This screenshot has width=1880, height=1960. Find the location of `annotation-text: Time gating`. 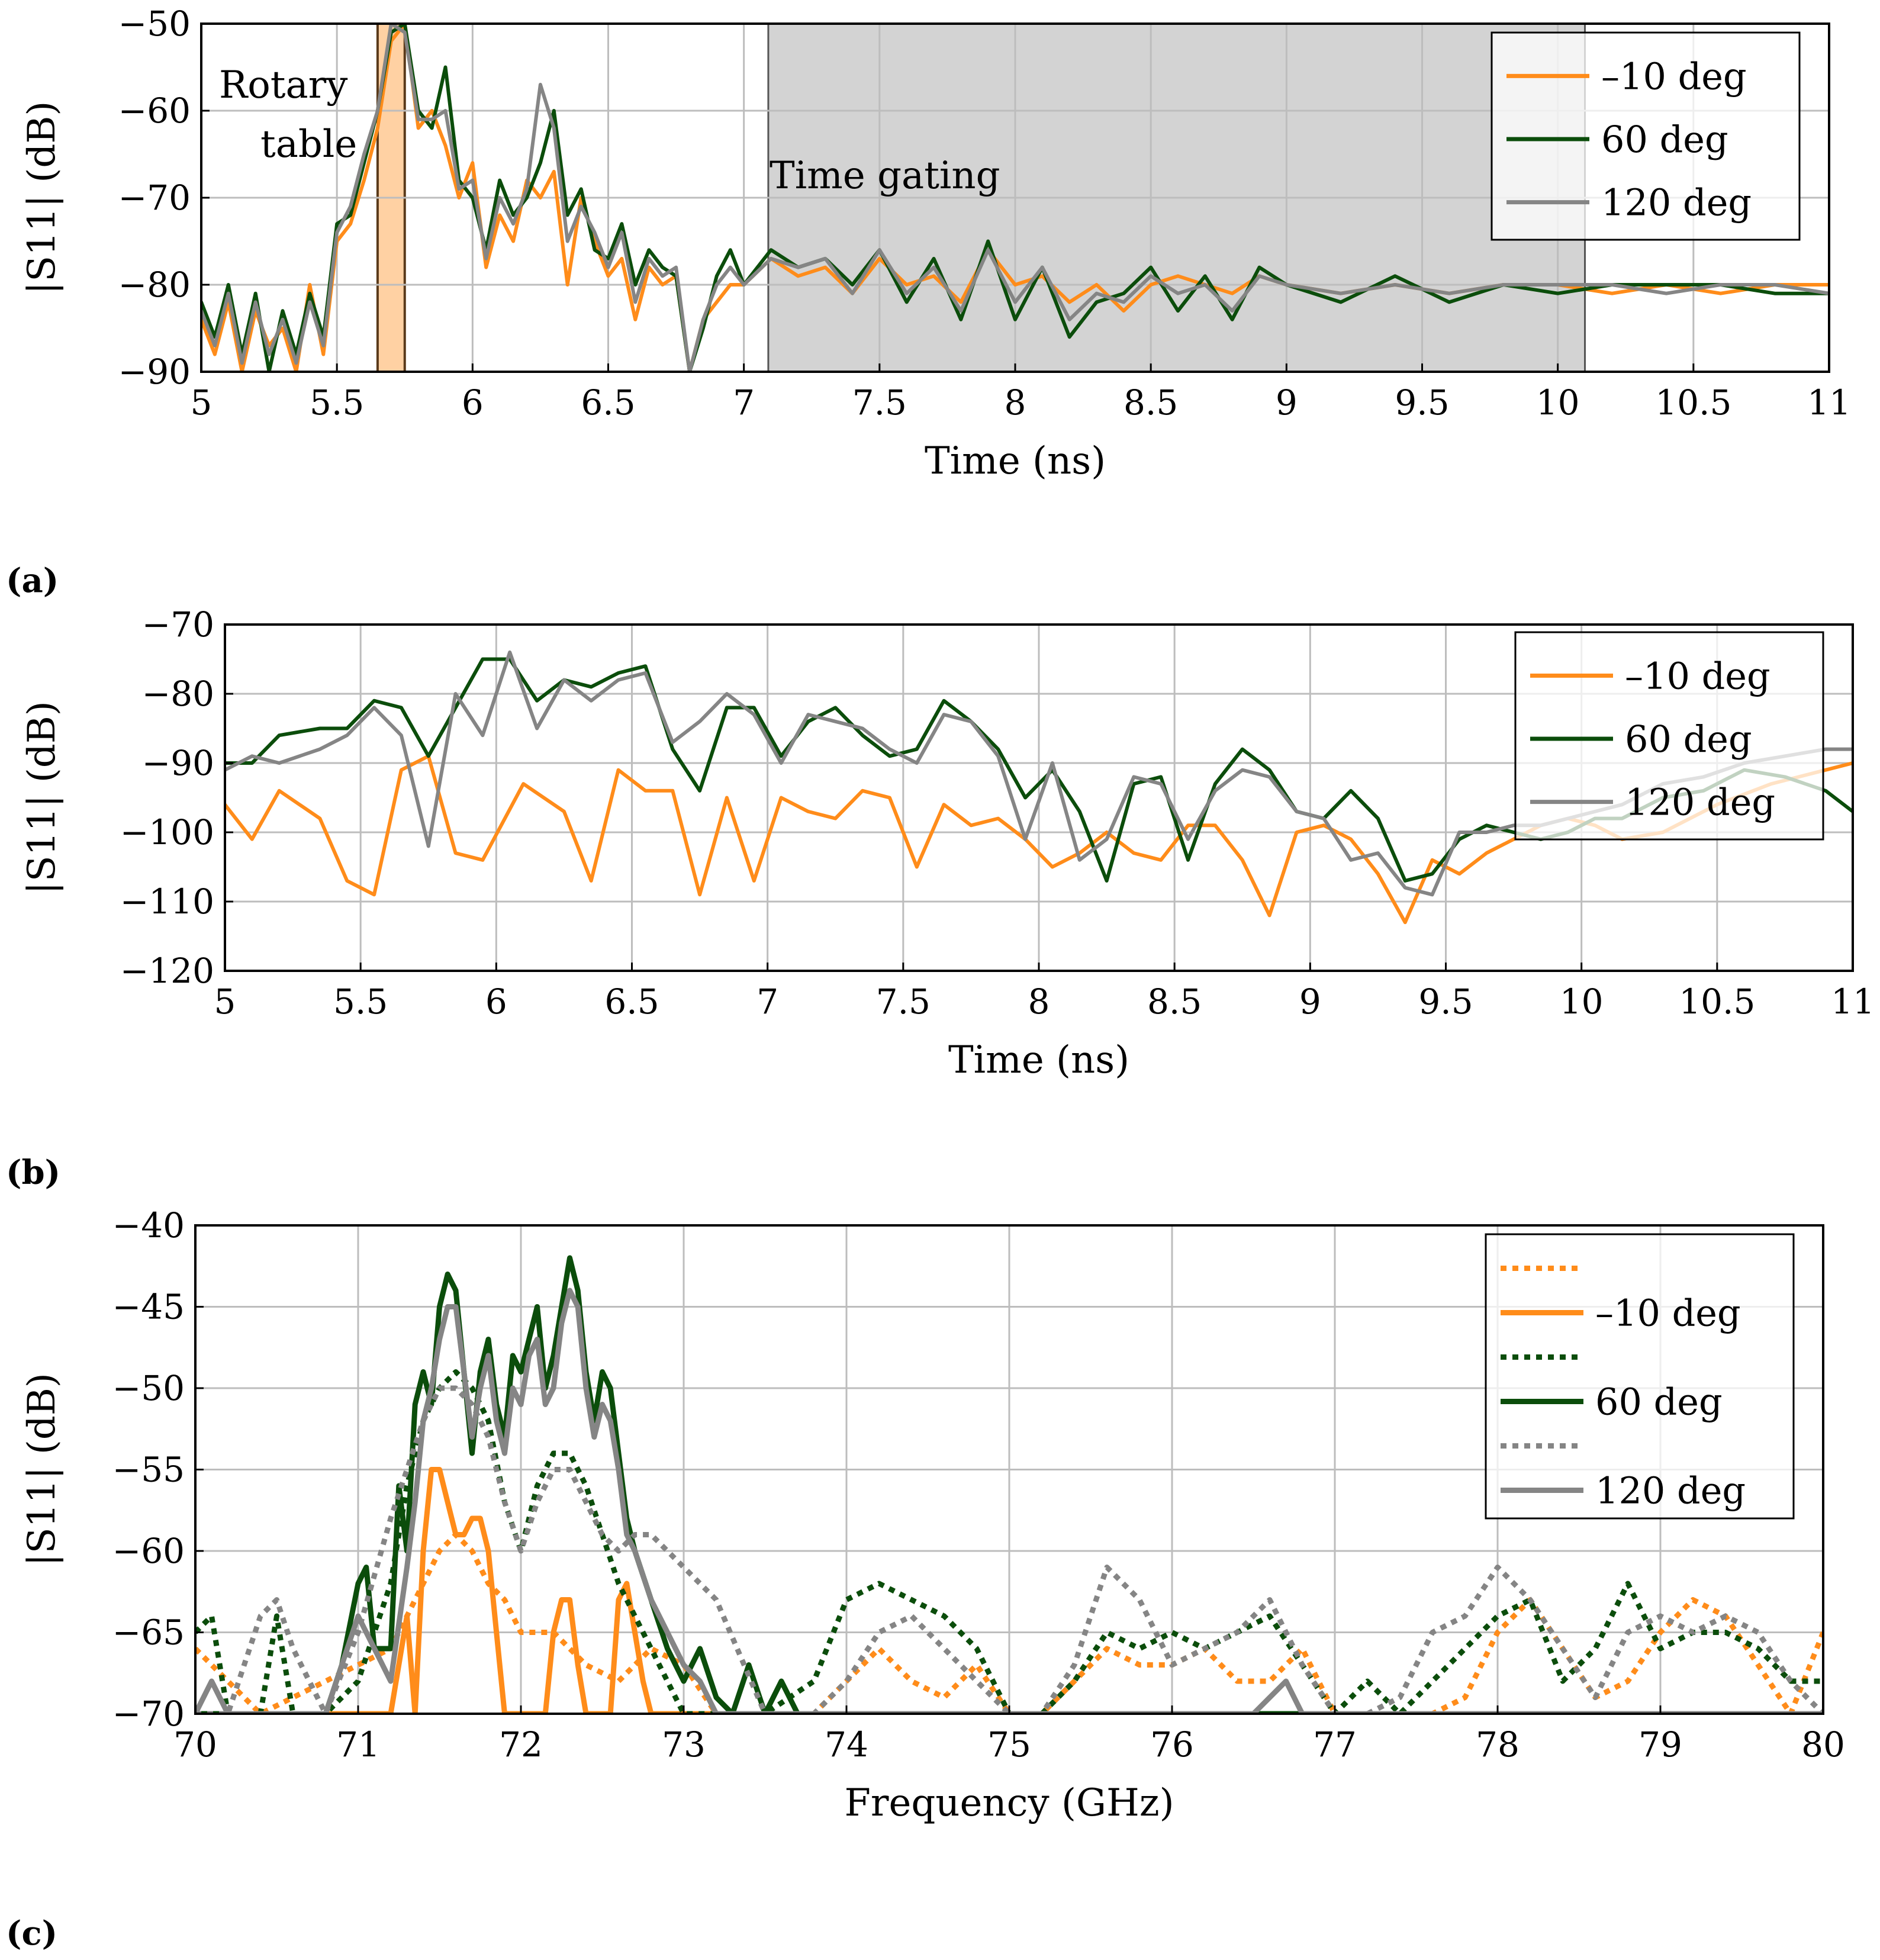

annotation-text: Time gating is located at coordinates (885, 176).